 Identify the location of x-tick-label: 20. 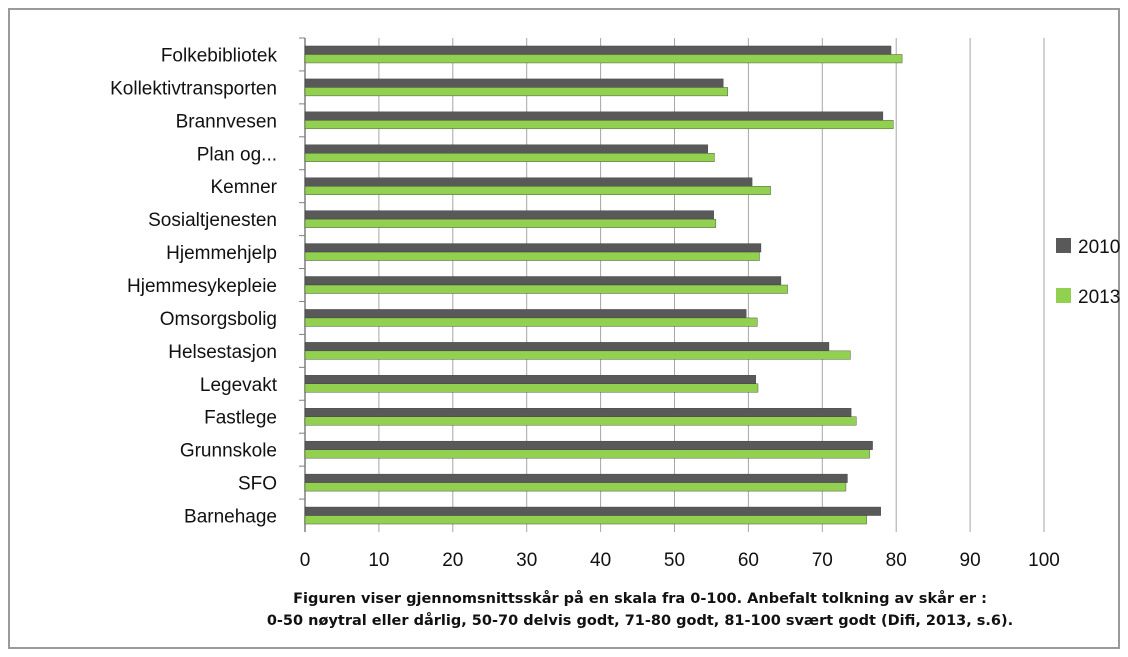
(452, 560).